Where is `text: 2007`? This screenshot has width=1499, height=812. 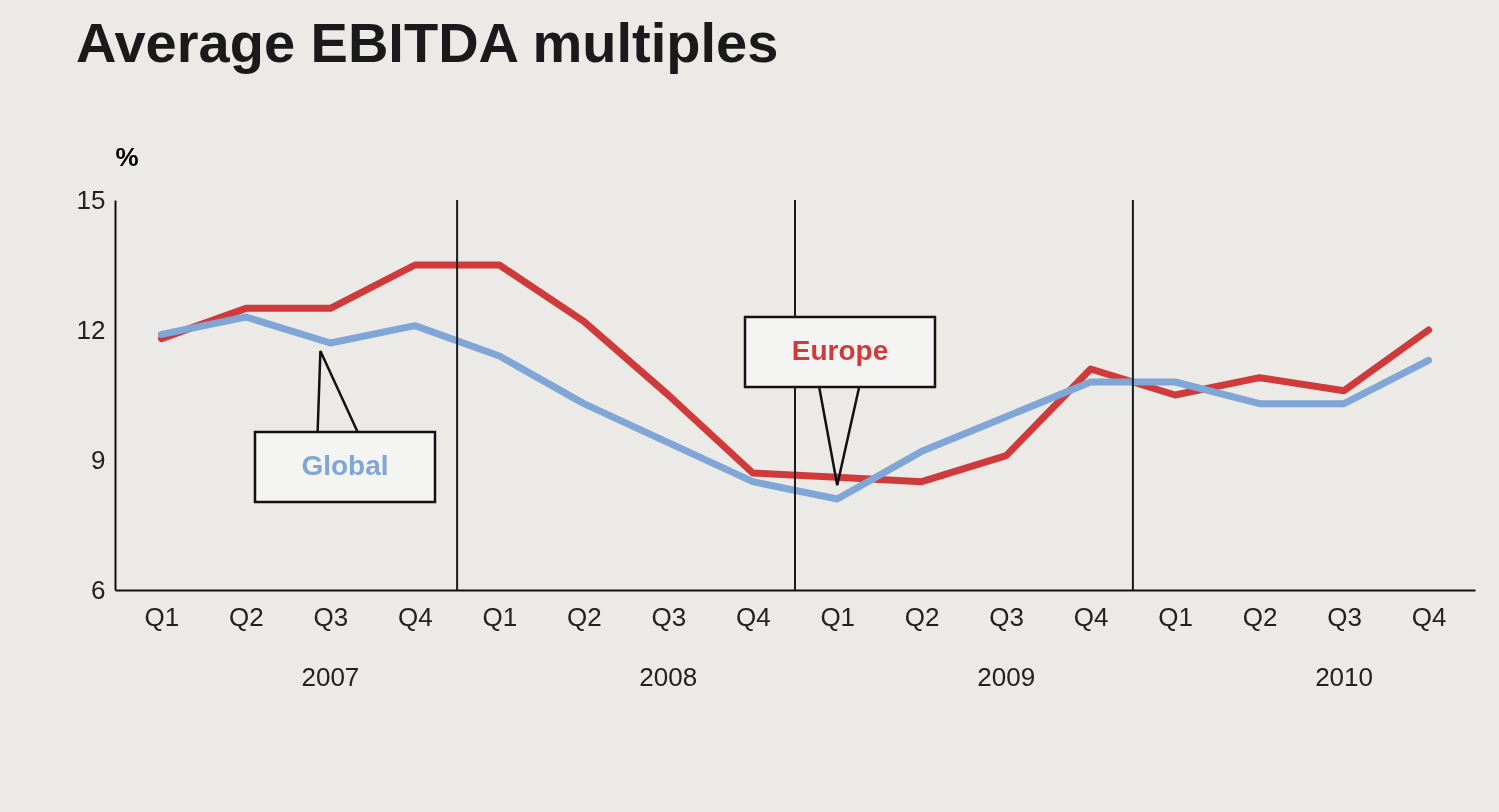 text: 2007 is located at coordinates (330, 677).